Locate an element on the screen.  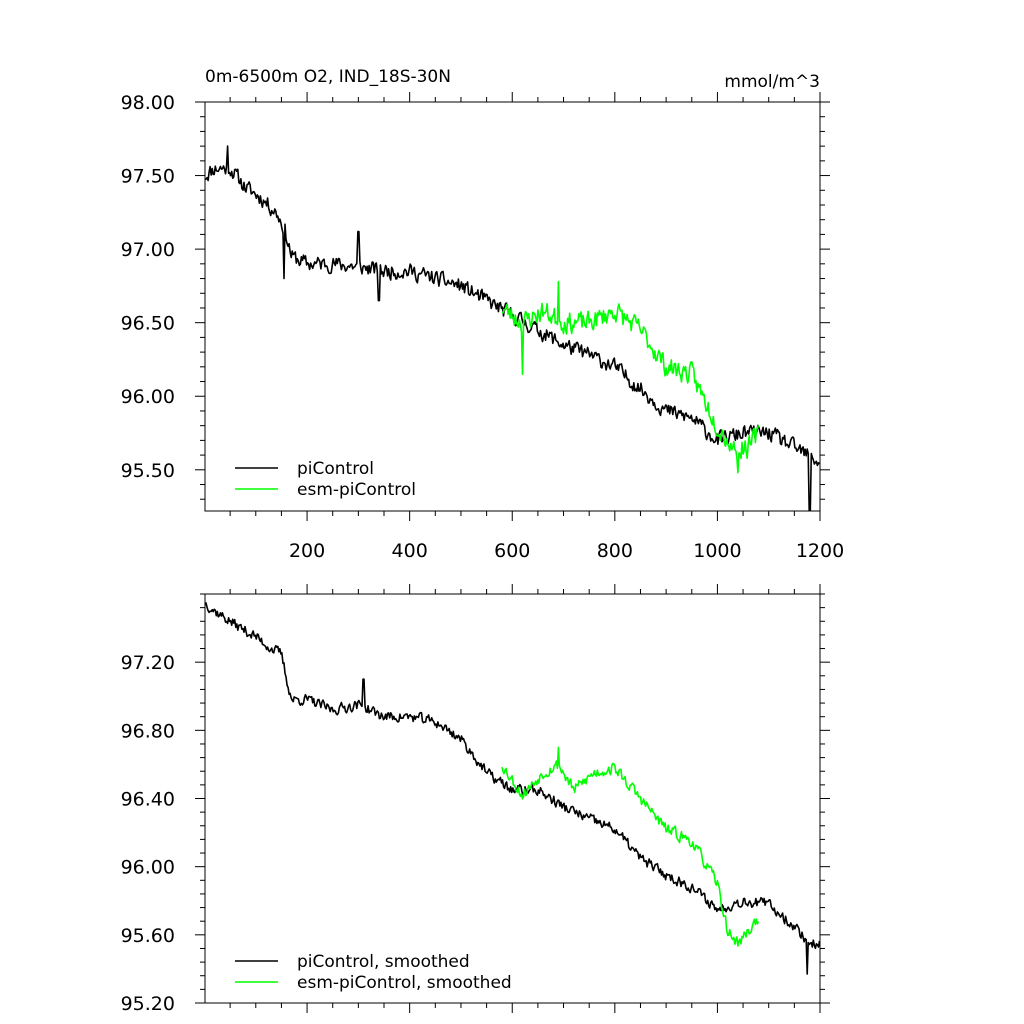
y-tick-label: 96.50 is located at coordinates (148, 324).